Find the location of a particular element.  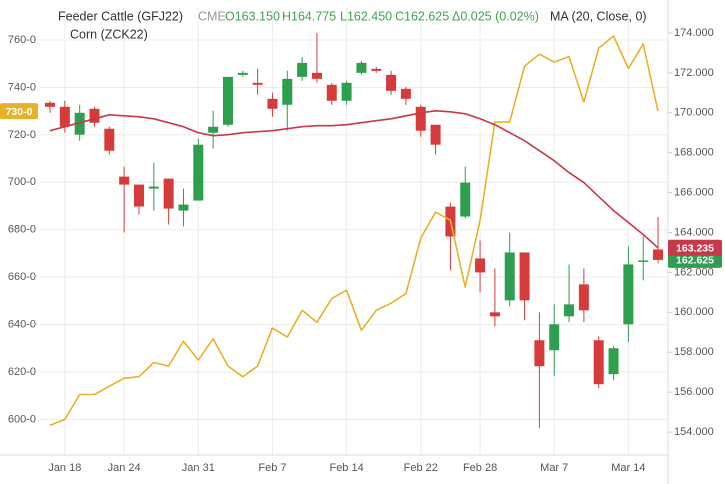

y-tick-label: 620-0 is located at coordinates (22, 372).